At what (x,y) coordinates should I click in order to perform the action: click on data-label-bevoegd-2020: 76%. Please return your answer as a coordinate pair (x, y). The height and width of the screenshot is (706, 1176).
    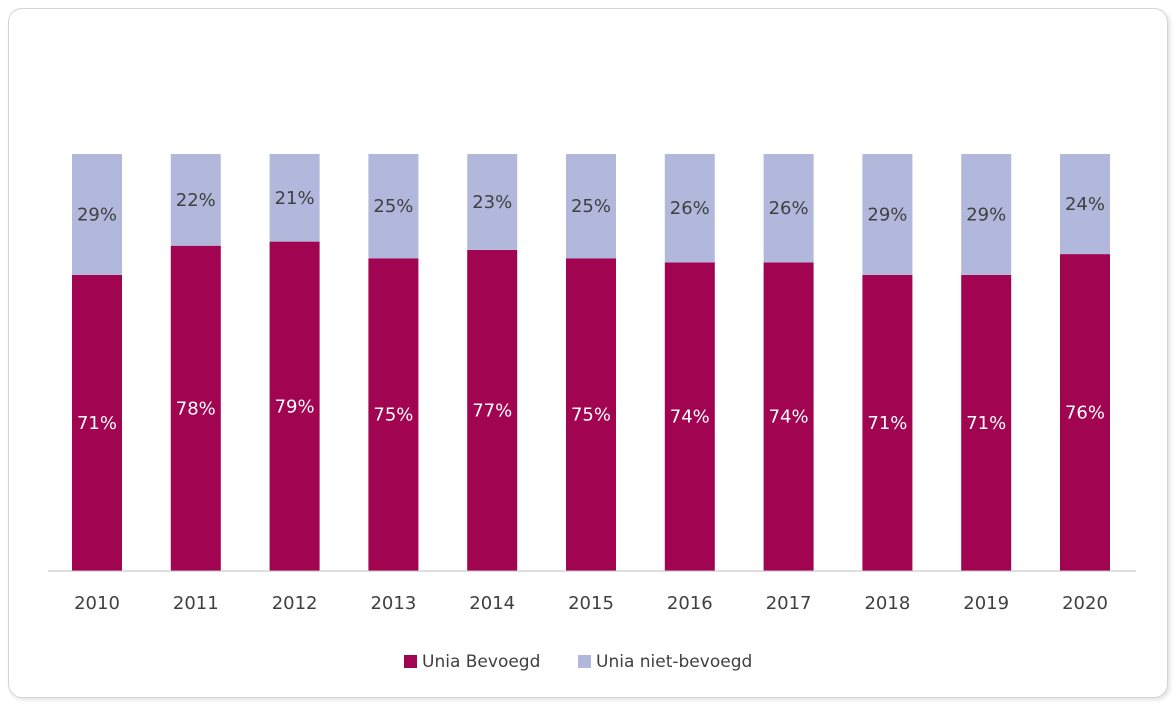
    Looking at the image, I should click on (1085, 413).